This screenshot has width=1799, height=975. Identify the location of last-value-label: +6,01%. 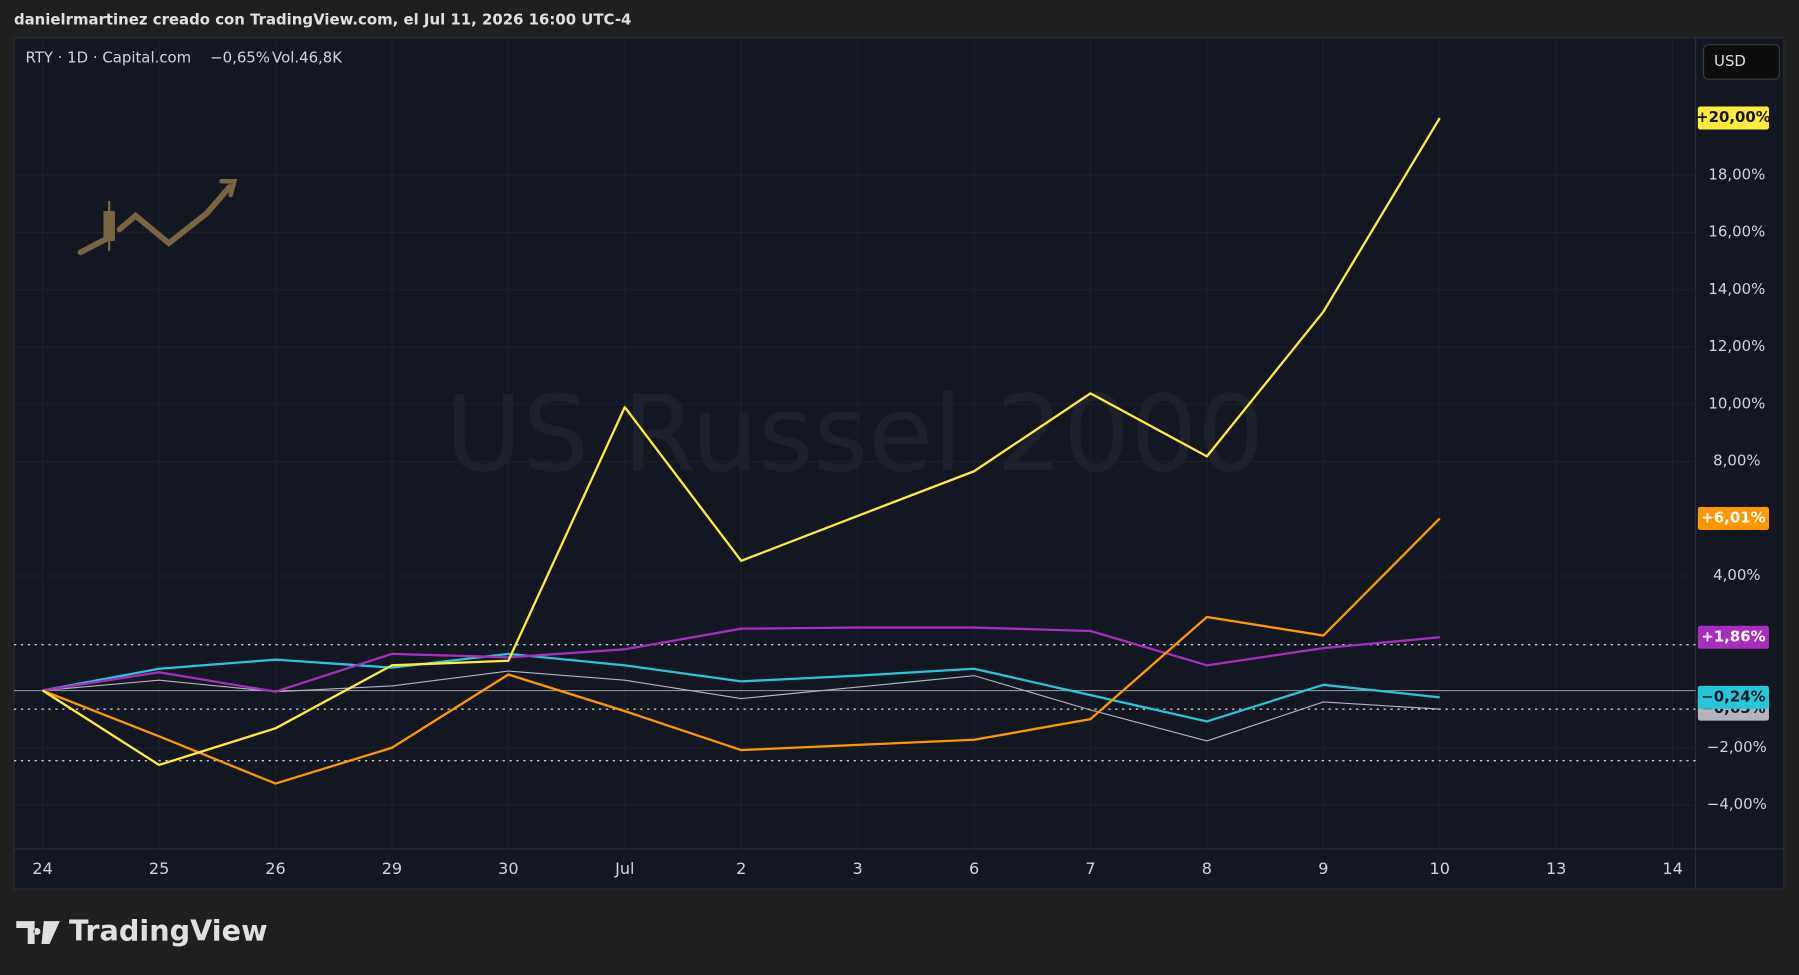
(1733, 517).